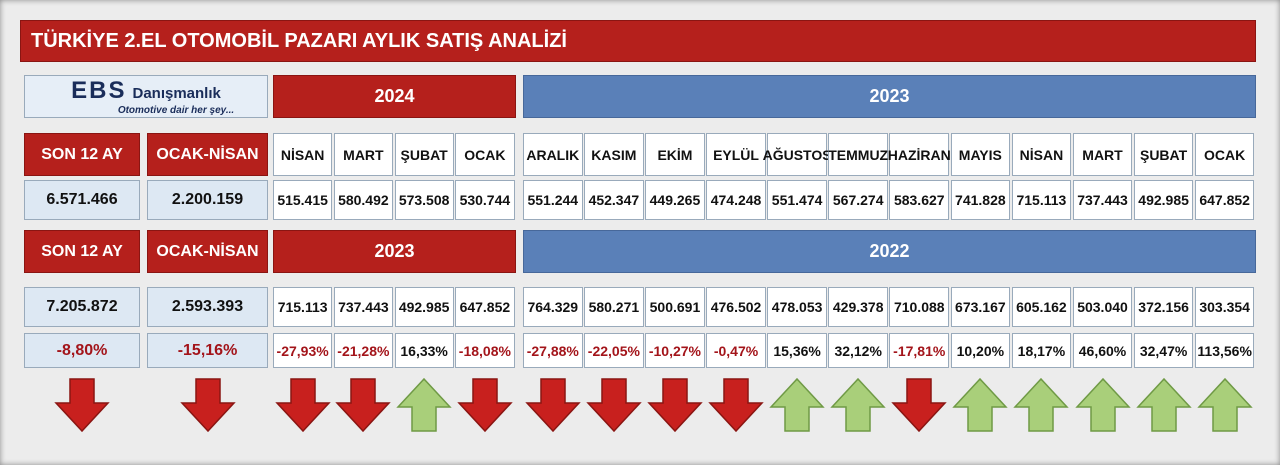 This screenshot has height=465, width=1280. I want to click on month-header: EYLÜL, so click(736, 154).